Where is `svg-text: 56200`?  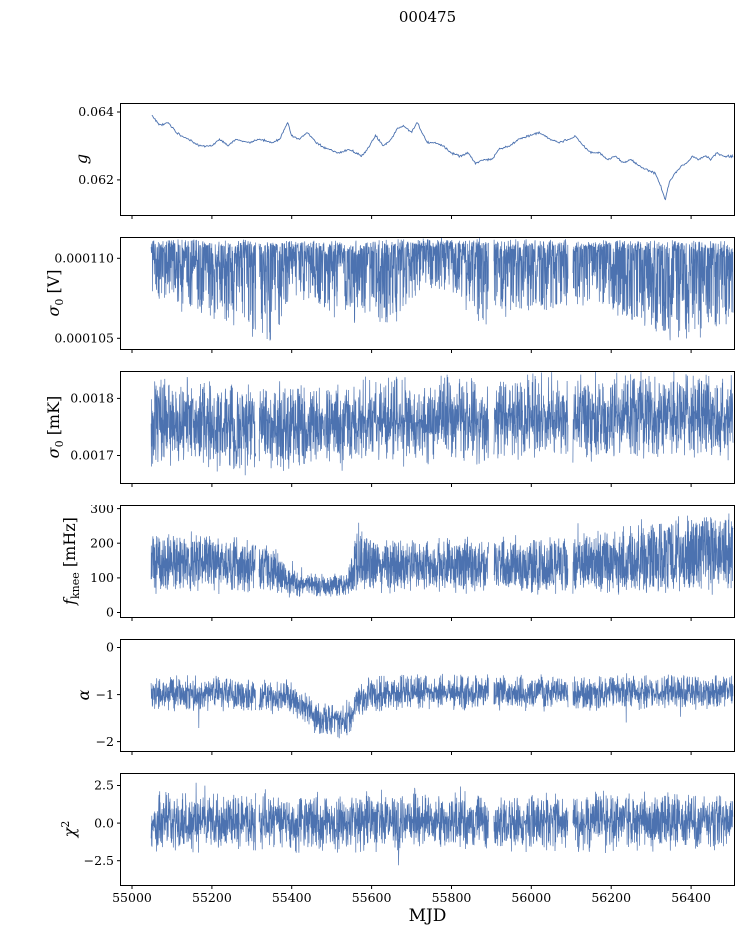
svg-text: 56200 is located at coordinates (611, 897).